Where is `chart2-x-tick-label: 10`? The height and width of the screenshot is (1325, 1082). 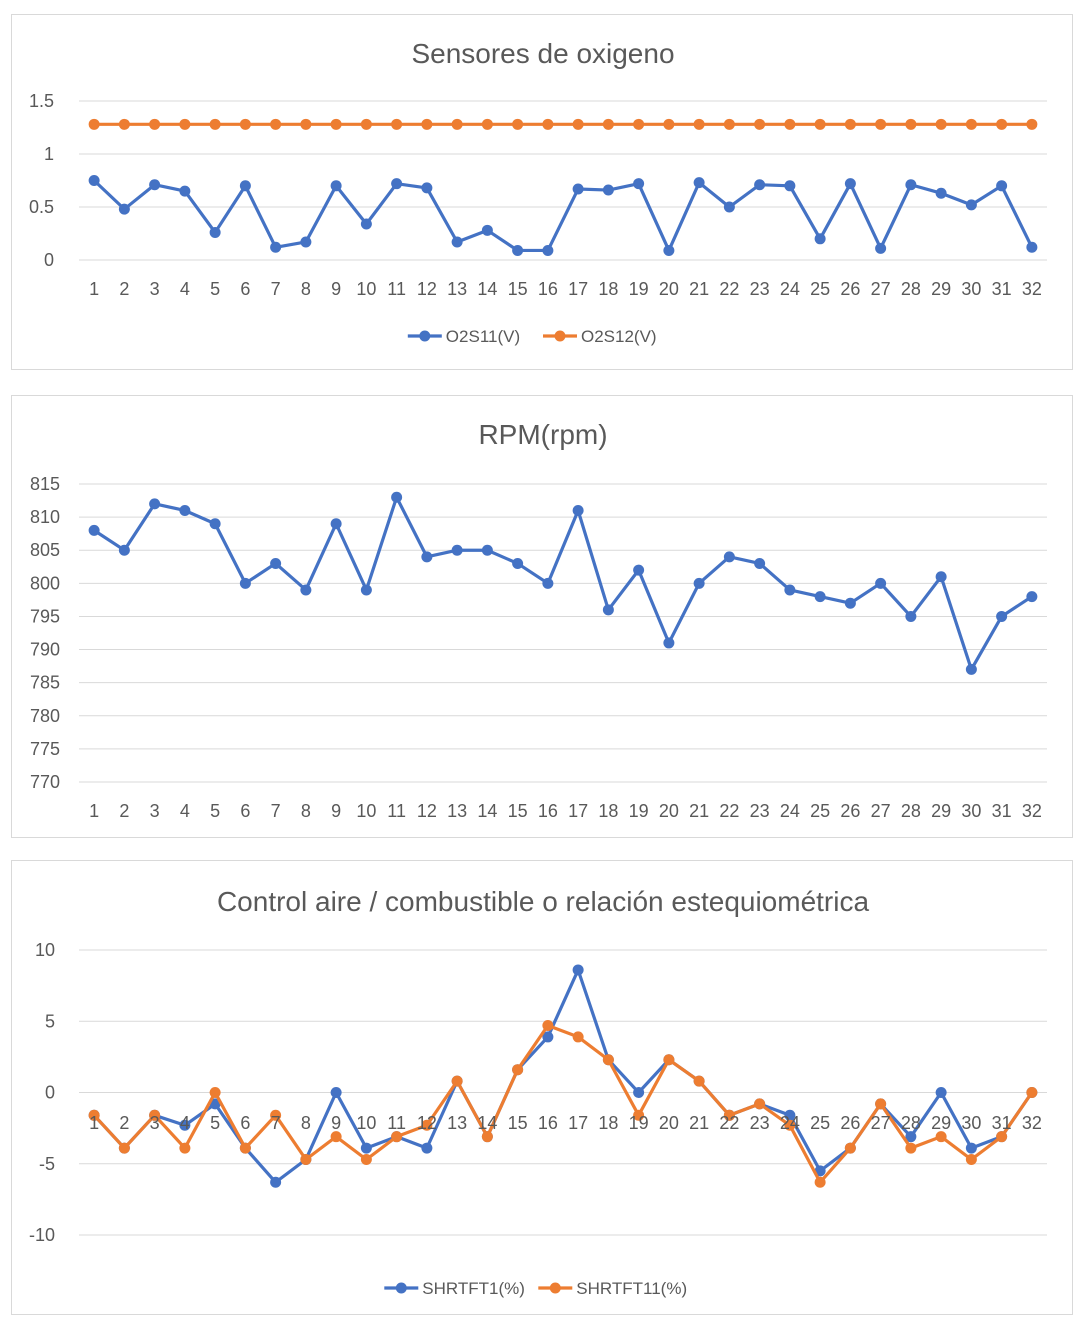
chart2-x-tick-label: 10 is located at coordinates (366, 811).